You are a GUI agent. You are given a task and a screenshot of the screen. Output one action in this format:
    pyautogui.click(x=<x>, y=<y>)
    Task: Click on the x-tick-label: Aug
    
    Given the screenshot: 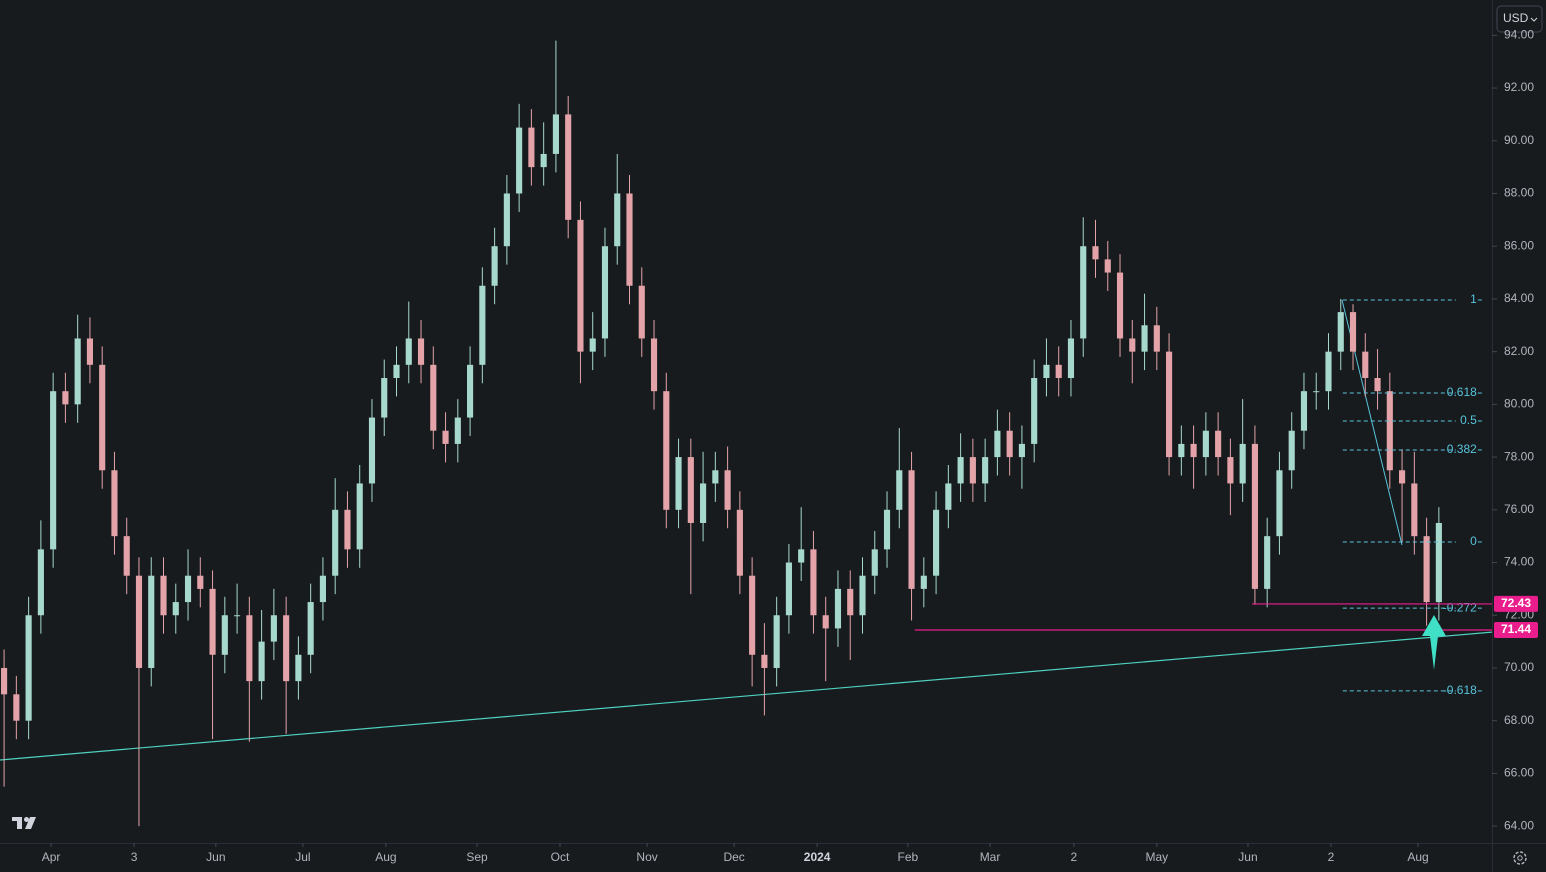 What is the action you would take?
    pyautogui.click(x=385, y=857)
    